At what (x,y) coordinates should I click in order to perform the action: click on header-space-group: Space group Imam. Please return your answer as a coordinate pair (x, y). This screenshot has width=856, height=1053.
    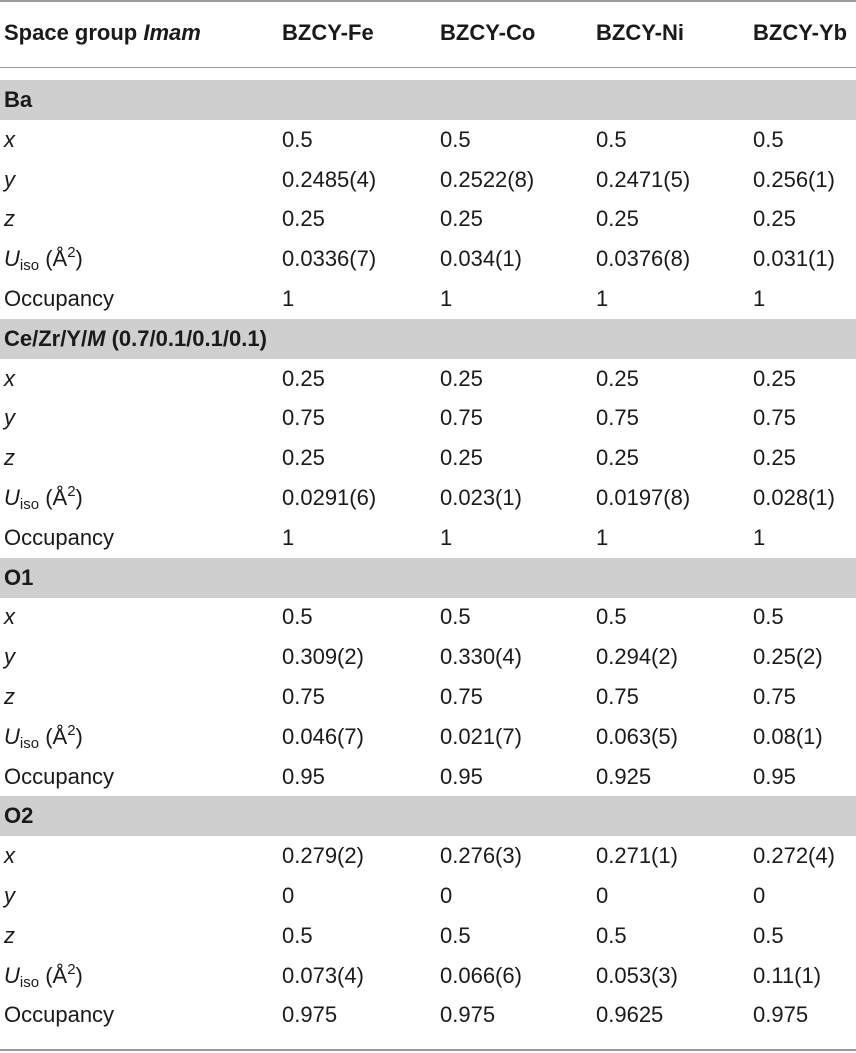
    Looking at the image, I should click on (102, 33).